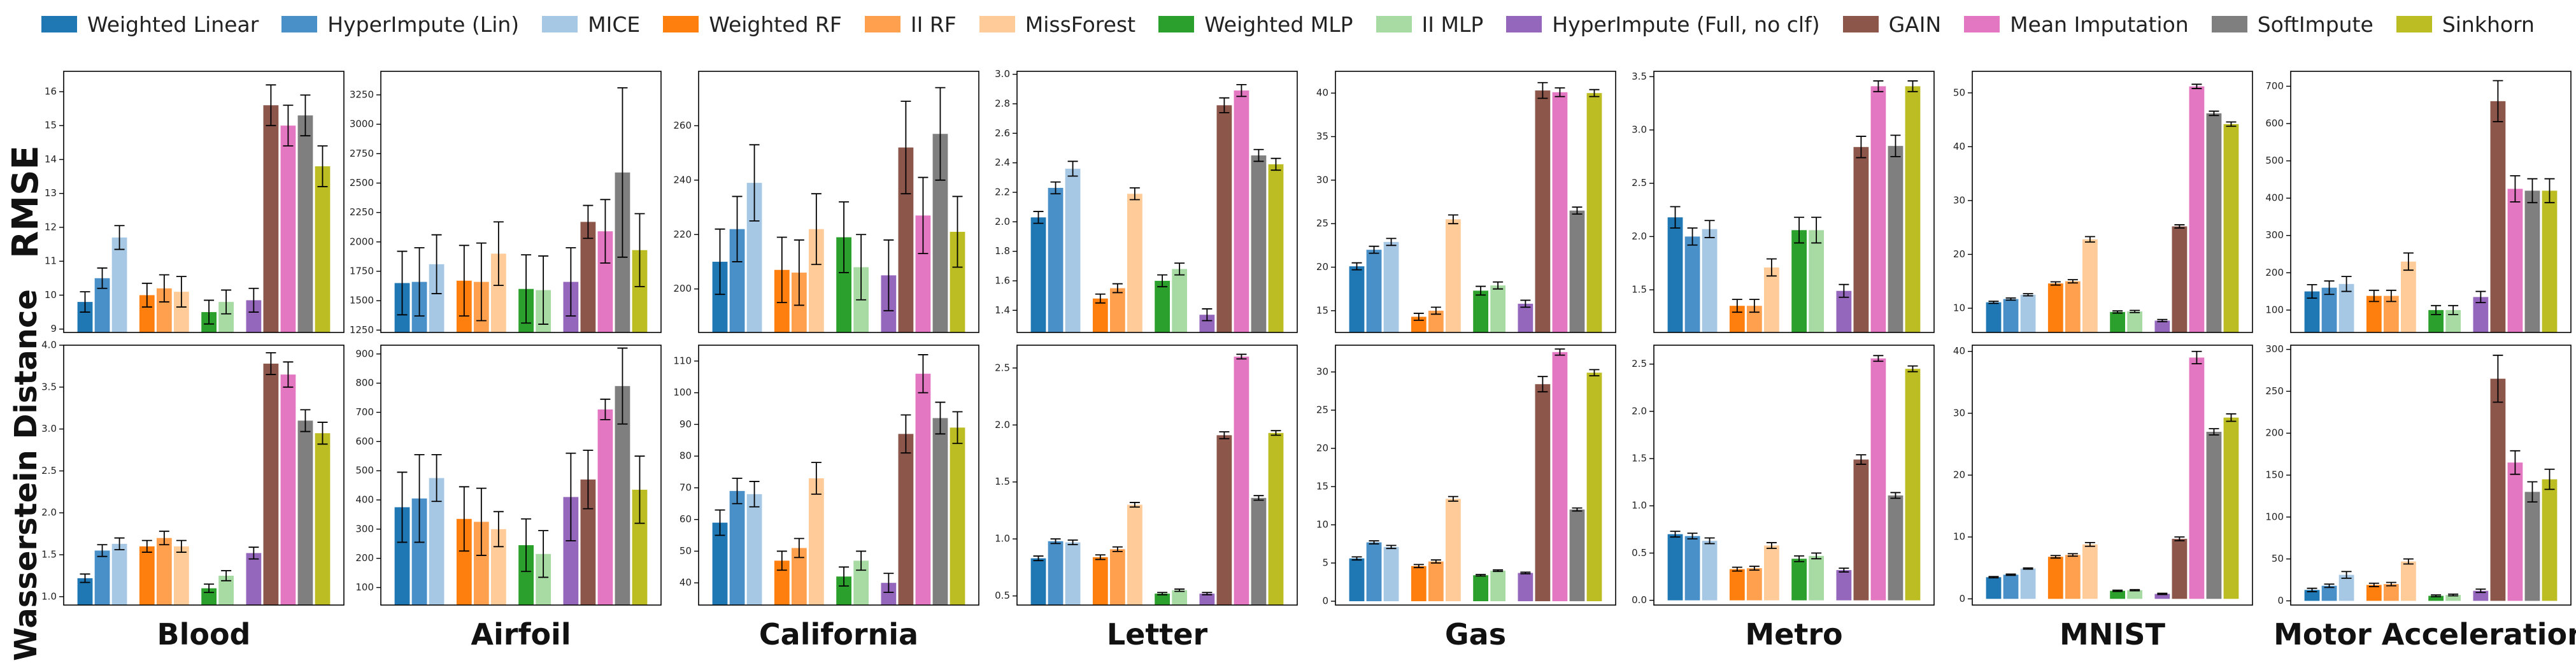  Describe the element at coordinates (51, 159) in the screenshot. I see `y-tick-label: 14` at that location.